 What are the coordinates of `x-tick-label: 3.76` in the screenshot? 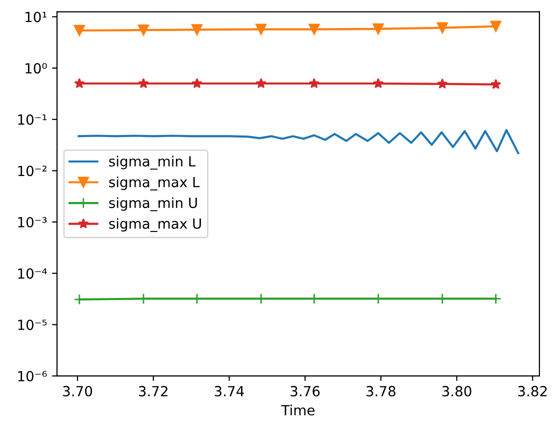 It's located at (305, 391).